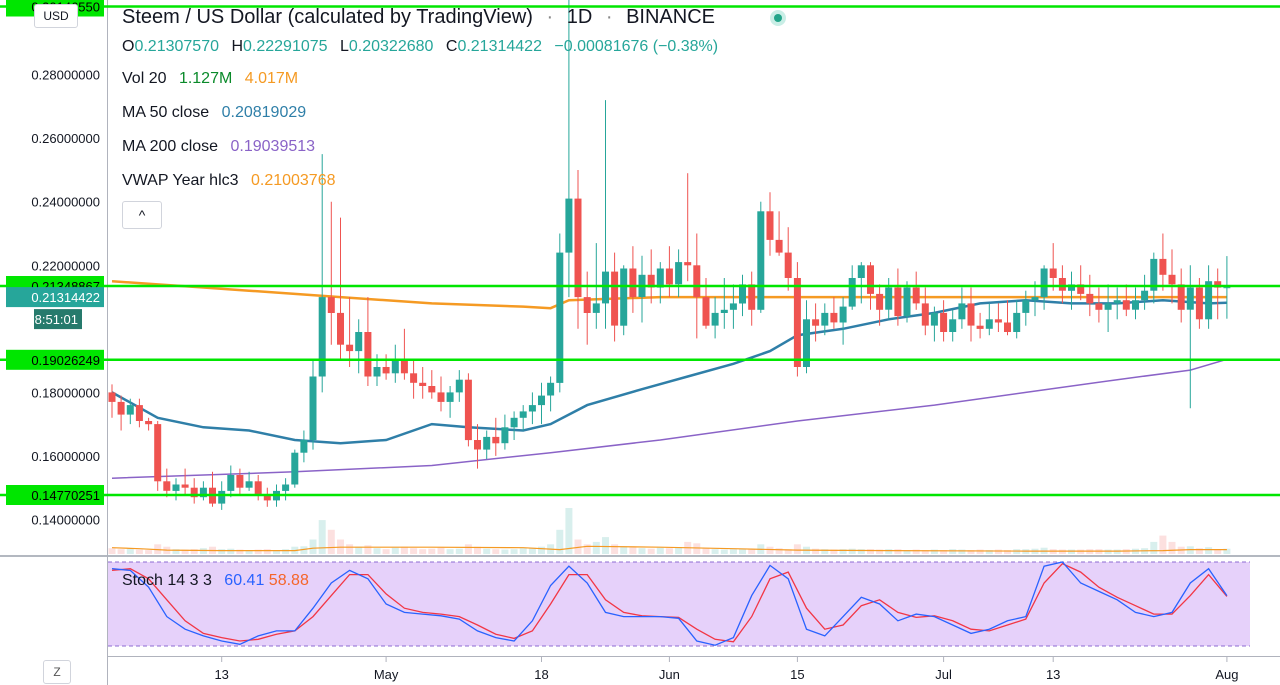  What do you see at coordinates (679, 604) in the screenshot?
I see `stoch-pane-background` at bounding box center [679, 604].